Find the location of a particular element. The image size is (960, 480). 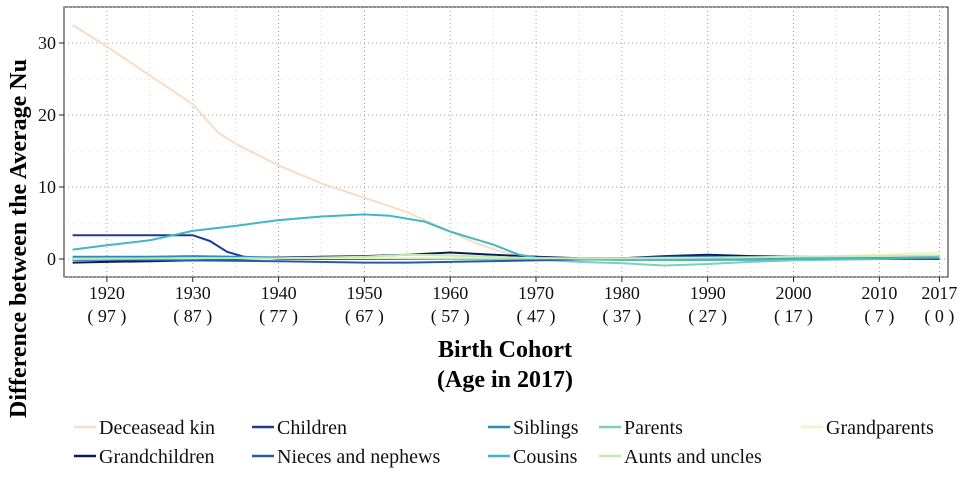

x-tick-sublabel: ( 57 ) is located at coordinates (450, 316).